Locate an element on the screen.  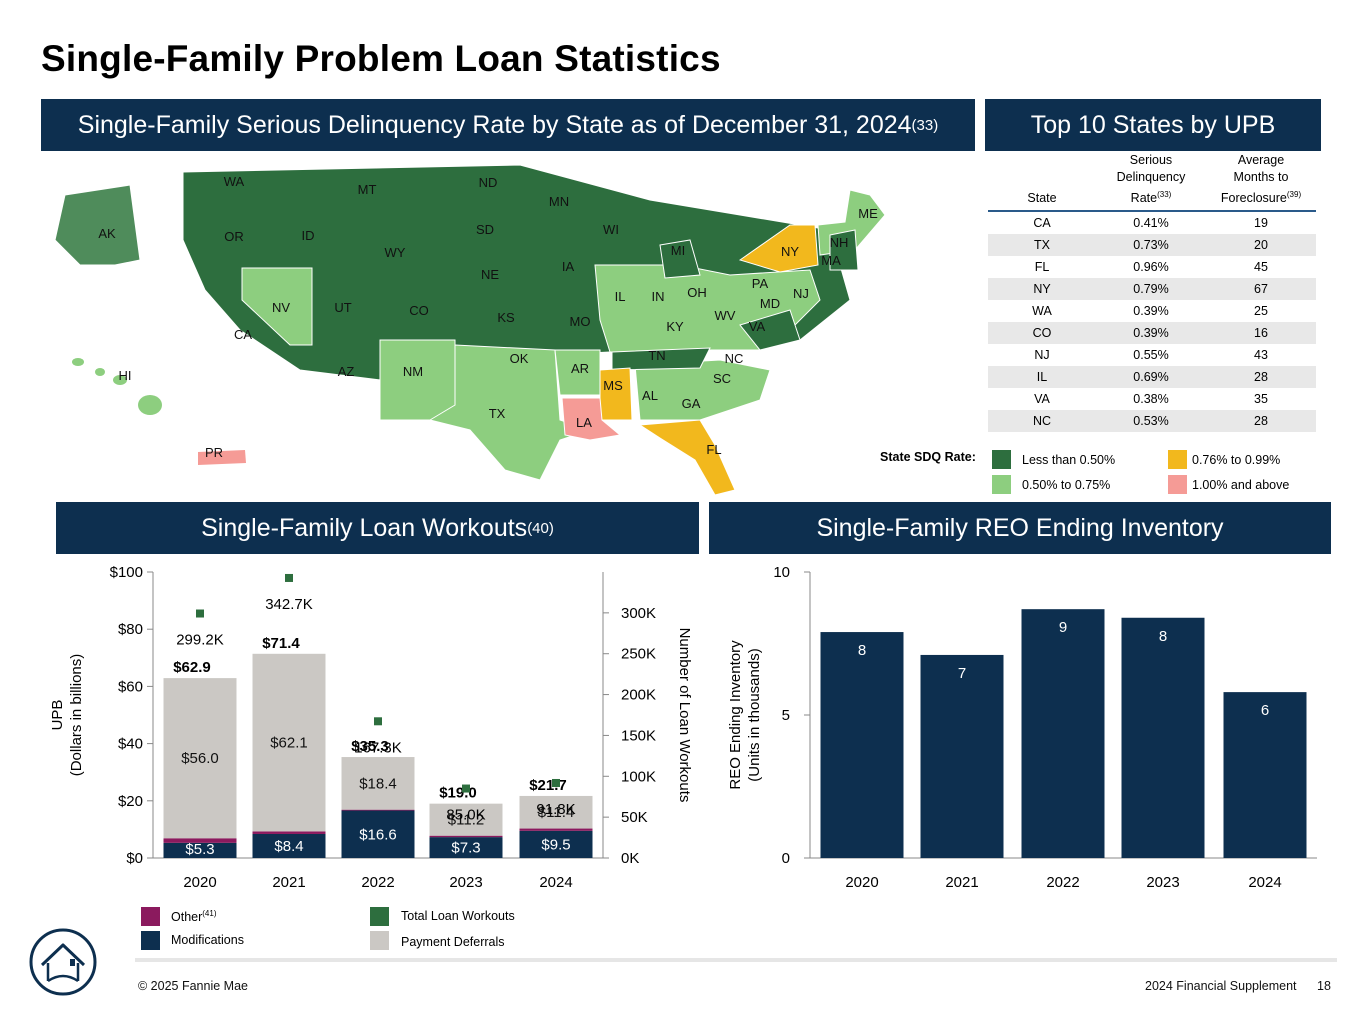
label-modifications: $5.3 is located at coordinates (199, 849).